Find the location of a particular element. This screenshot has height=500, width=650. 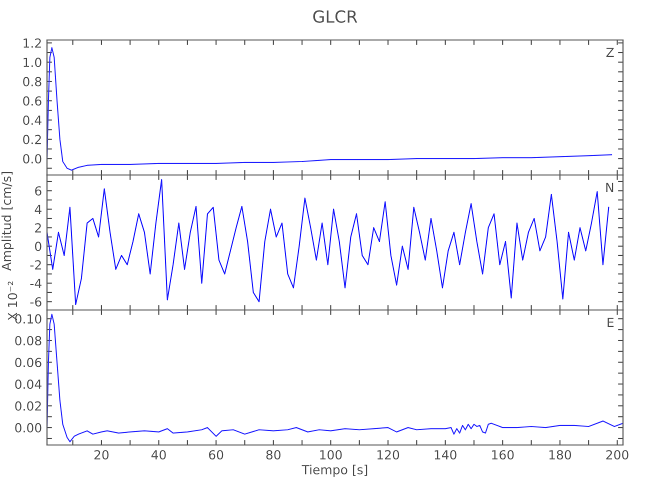

annotation: E is located at coordinates (611, 322).